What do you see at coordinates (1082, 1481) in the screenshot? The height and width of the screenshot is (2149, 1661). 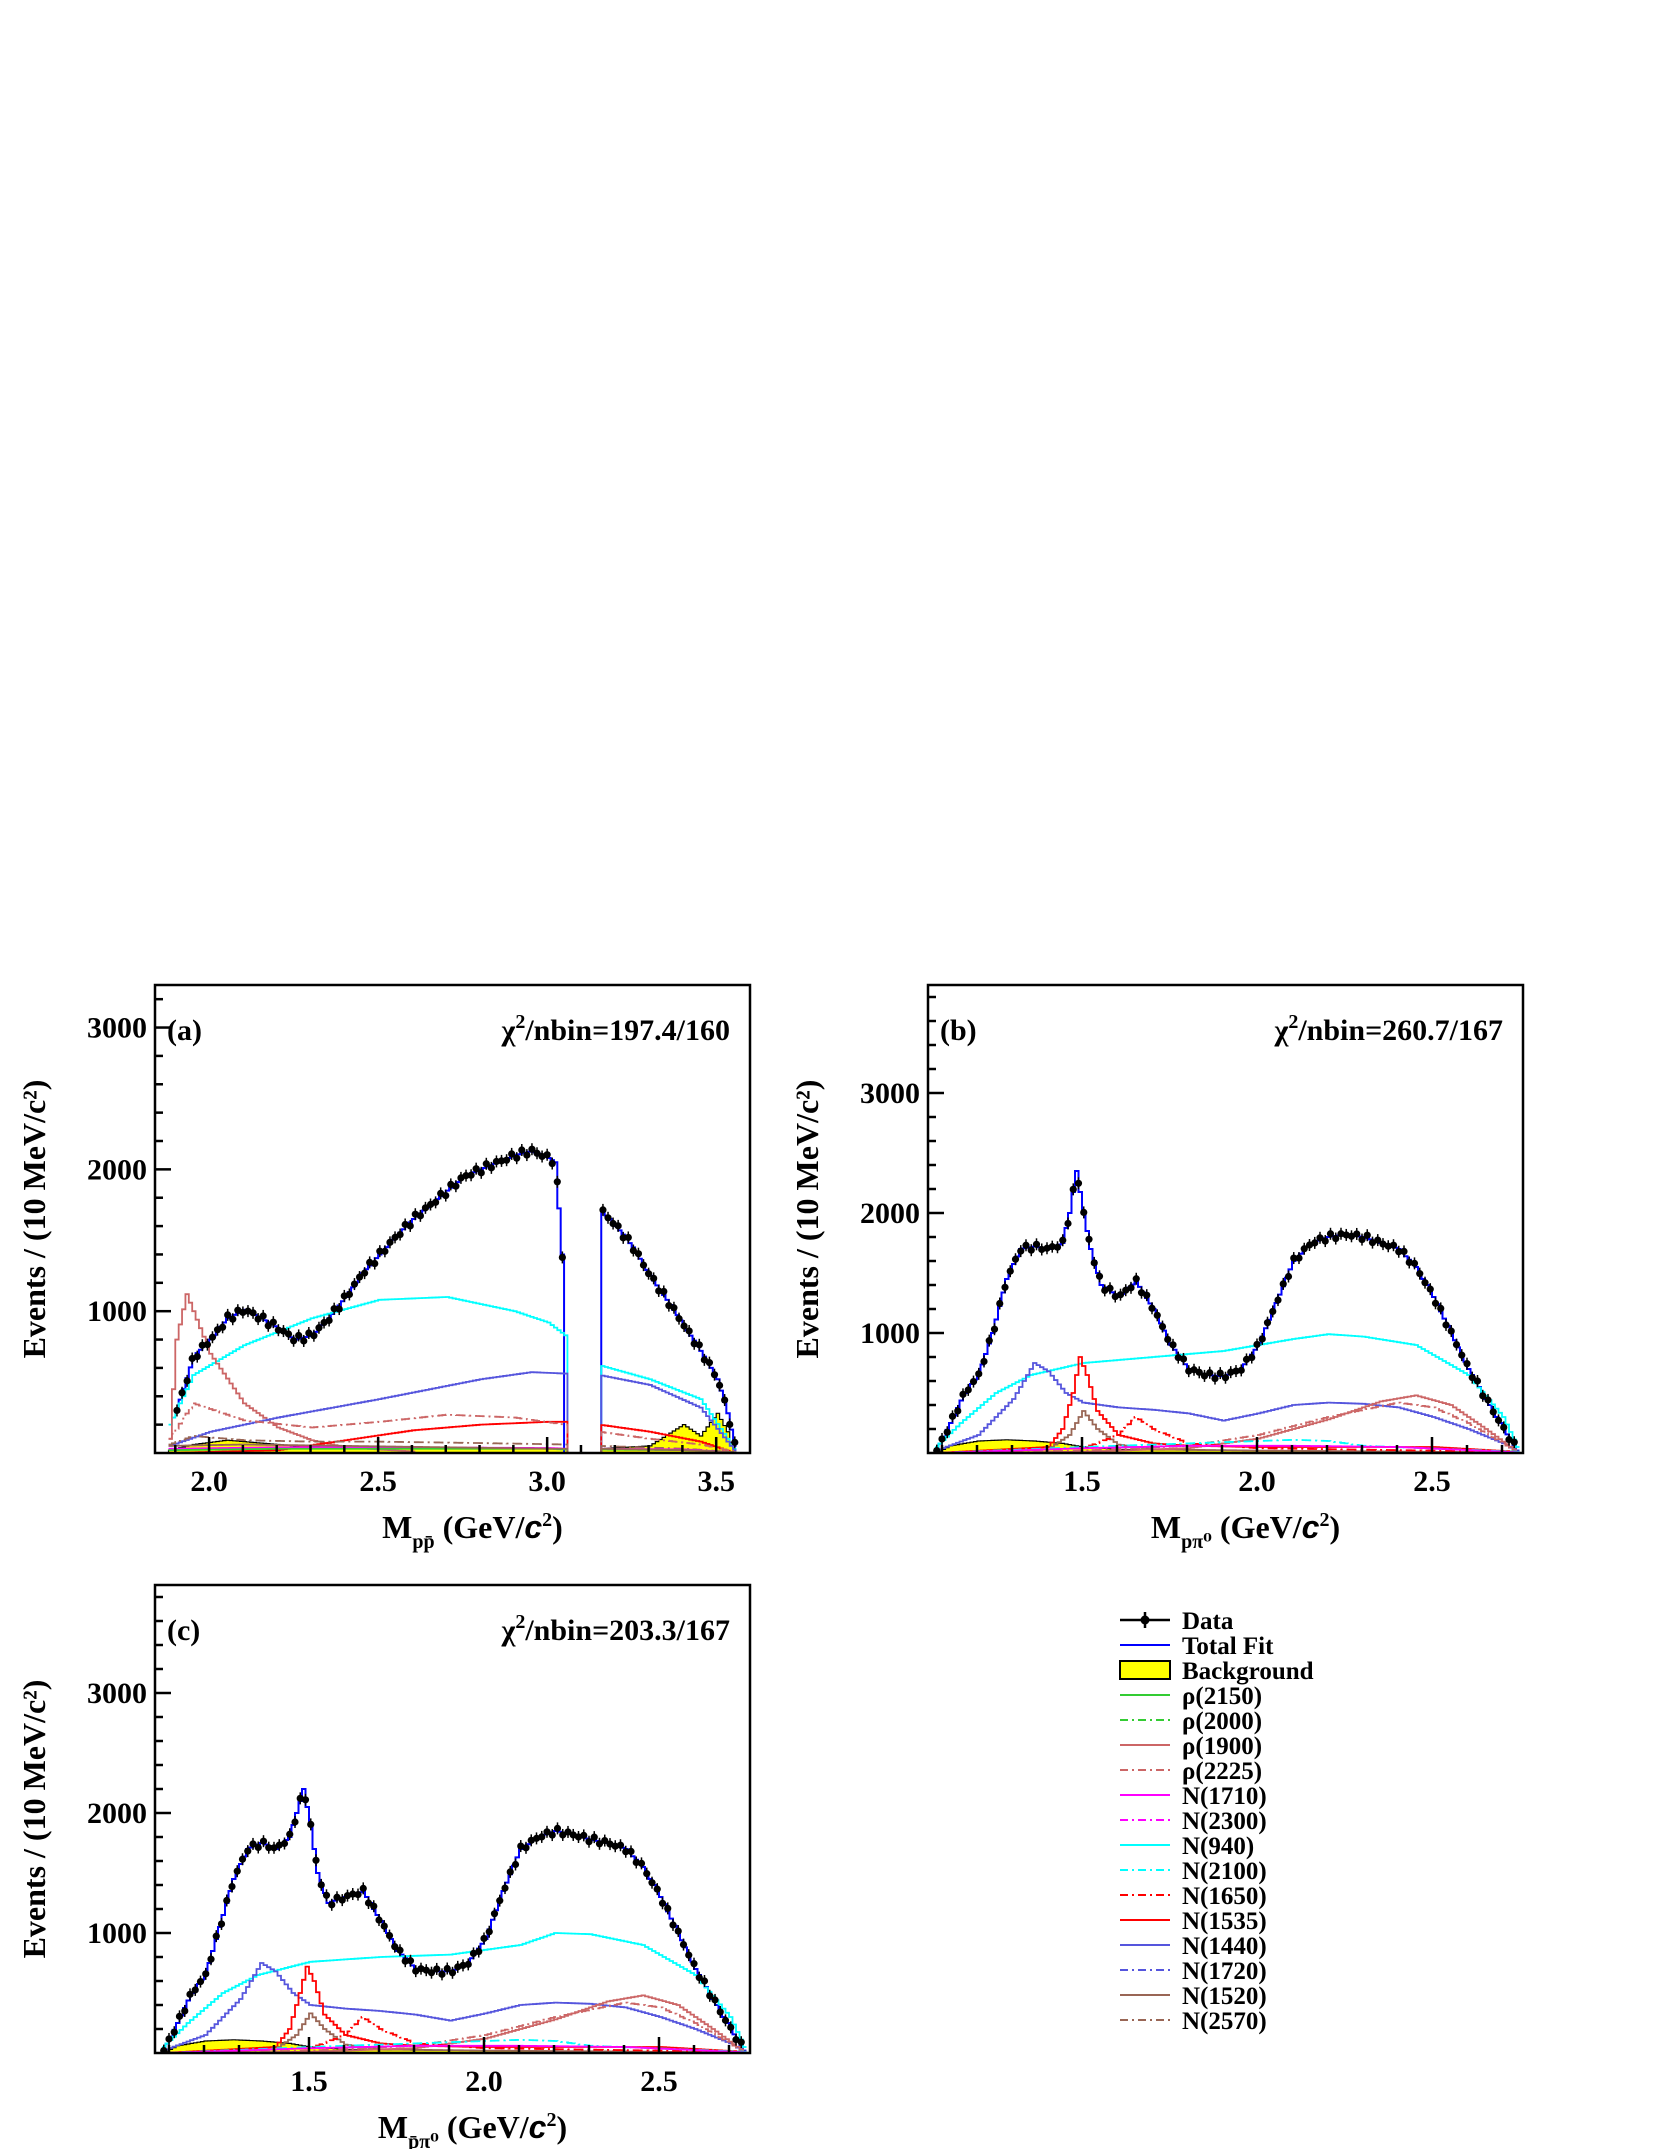 I see `x-tick-label: 1.5` at bounding box center [1082, 1481].